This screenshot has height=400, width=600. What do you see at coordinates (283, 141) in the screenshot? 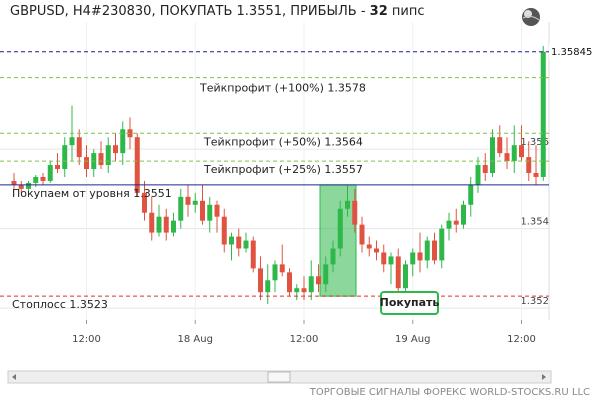
I see `level-label: Тейкпрофит (+50%) 1.3564` at bounding box center [283, 141].